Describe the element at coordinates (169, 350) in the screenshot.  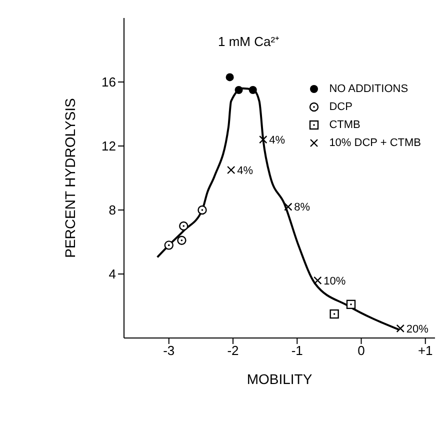
I see `x-tick-label: -3` at that location.